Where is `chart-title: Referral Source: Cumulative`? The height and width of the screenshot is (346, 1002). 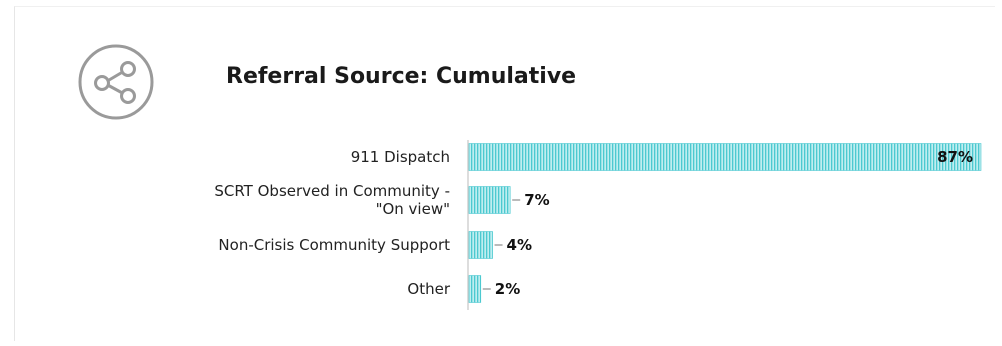 chart-title: Referral Source: Cumulative is located at coordinates (401, 76).